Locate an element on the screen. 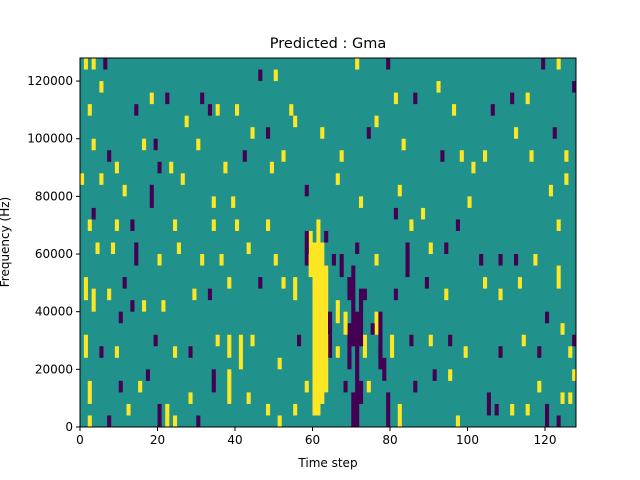  y-axis-label: Frequency (Hz) is located at coordinates (6, 242).